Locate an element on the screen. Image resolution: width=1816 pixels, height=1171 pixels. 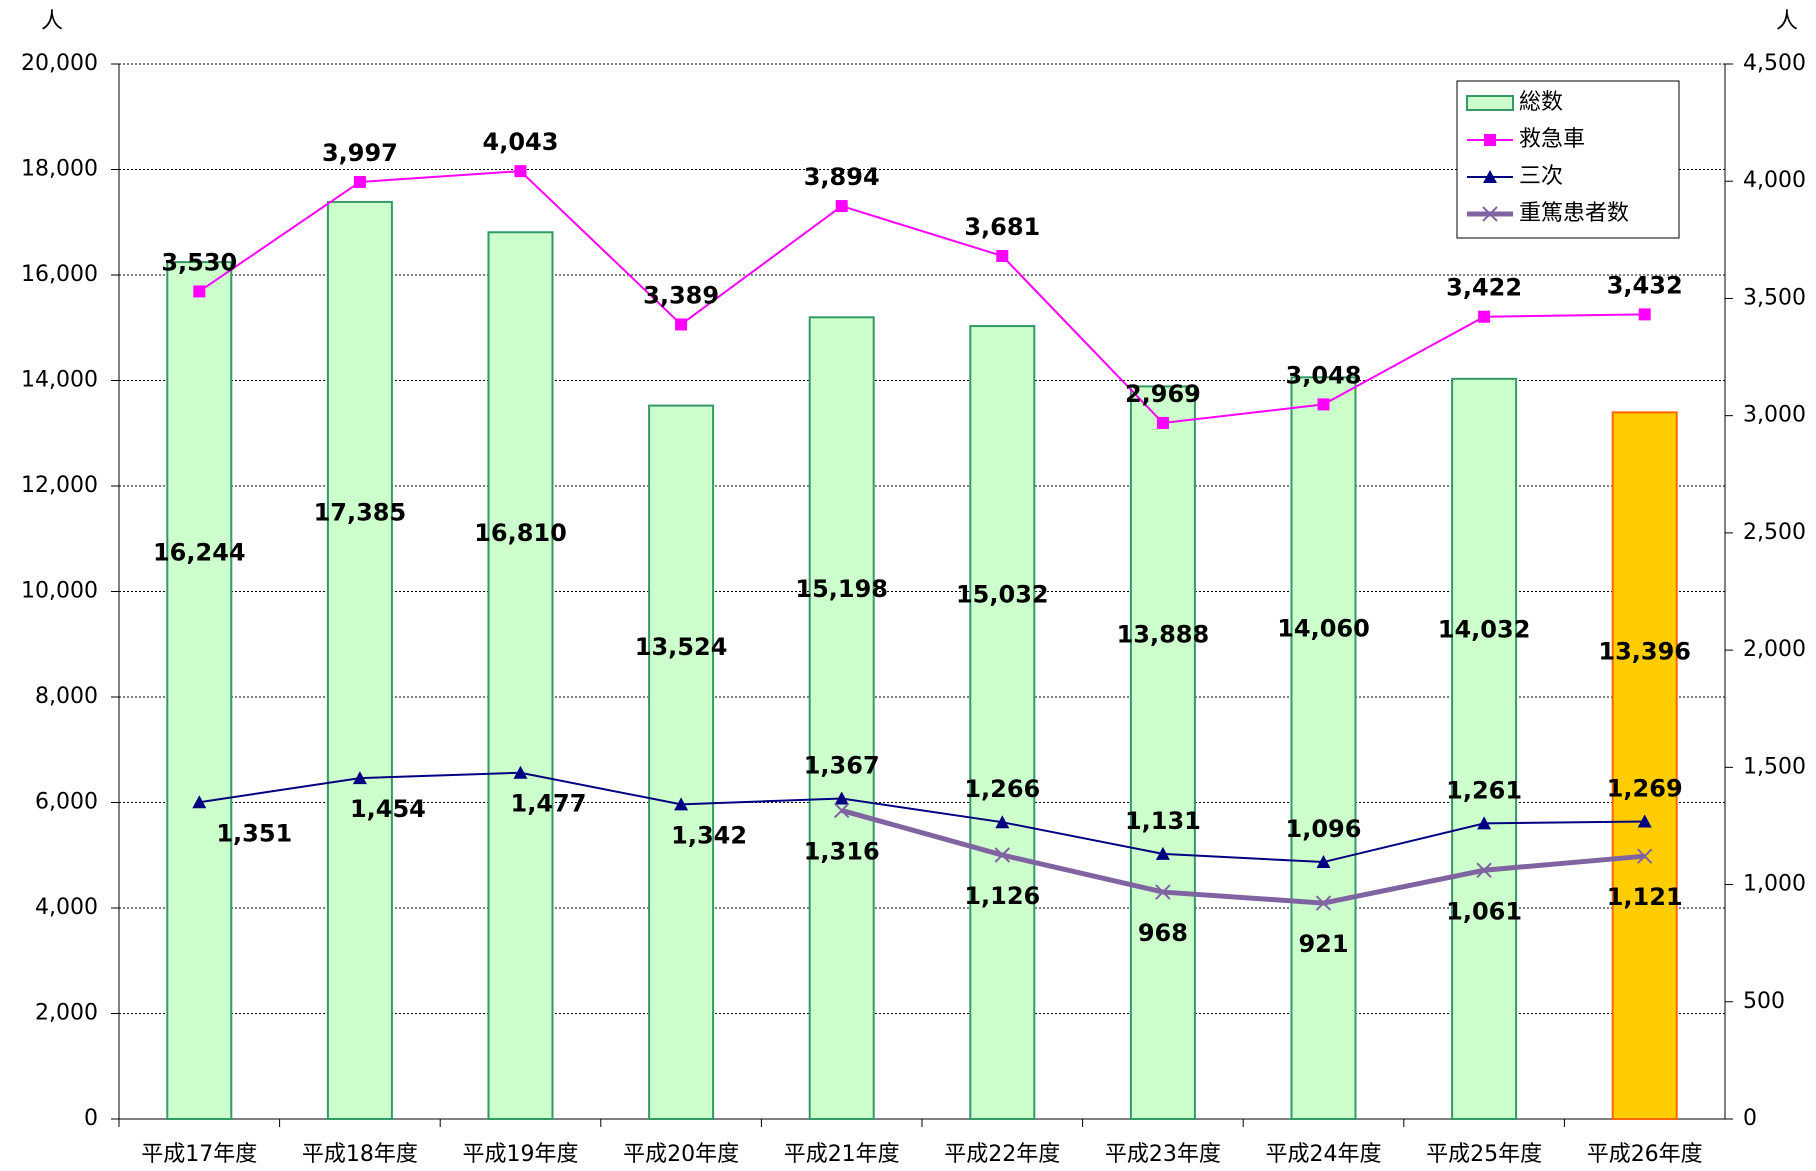
y-tick-label: 18,000 is located at coordinates (59, 169).